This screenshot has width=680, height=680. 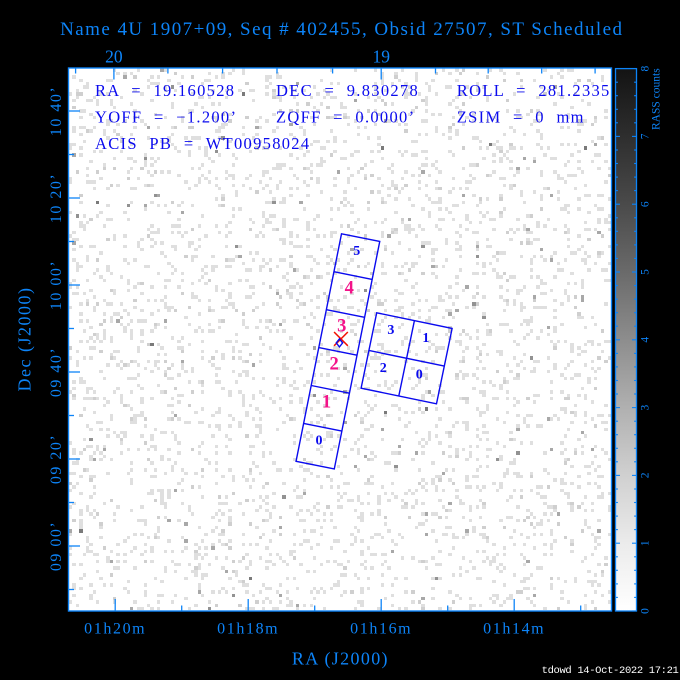 What do you see at coordinates (56, 198) in the screenshot?
I see `svg-text: 10 20’` at bounding box center [56, 198].